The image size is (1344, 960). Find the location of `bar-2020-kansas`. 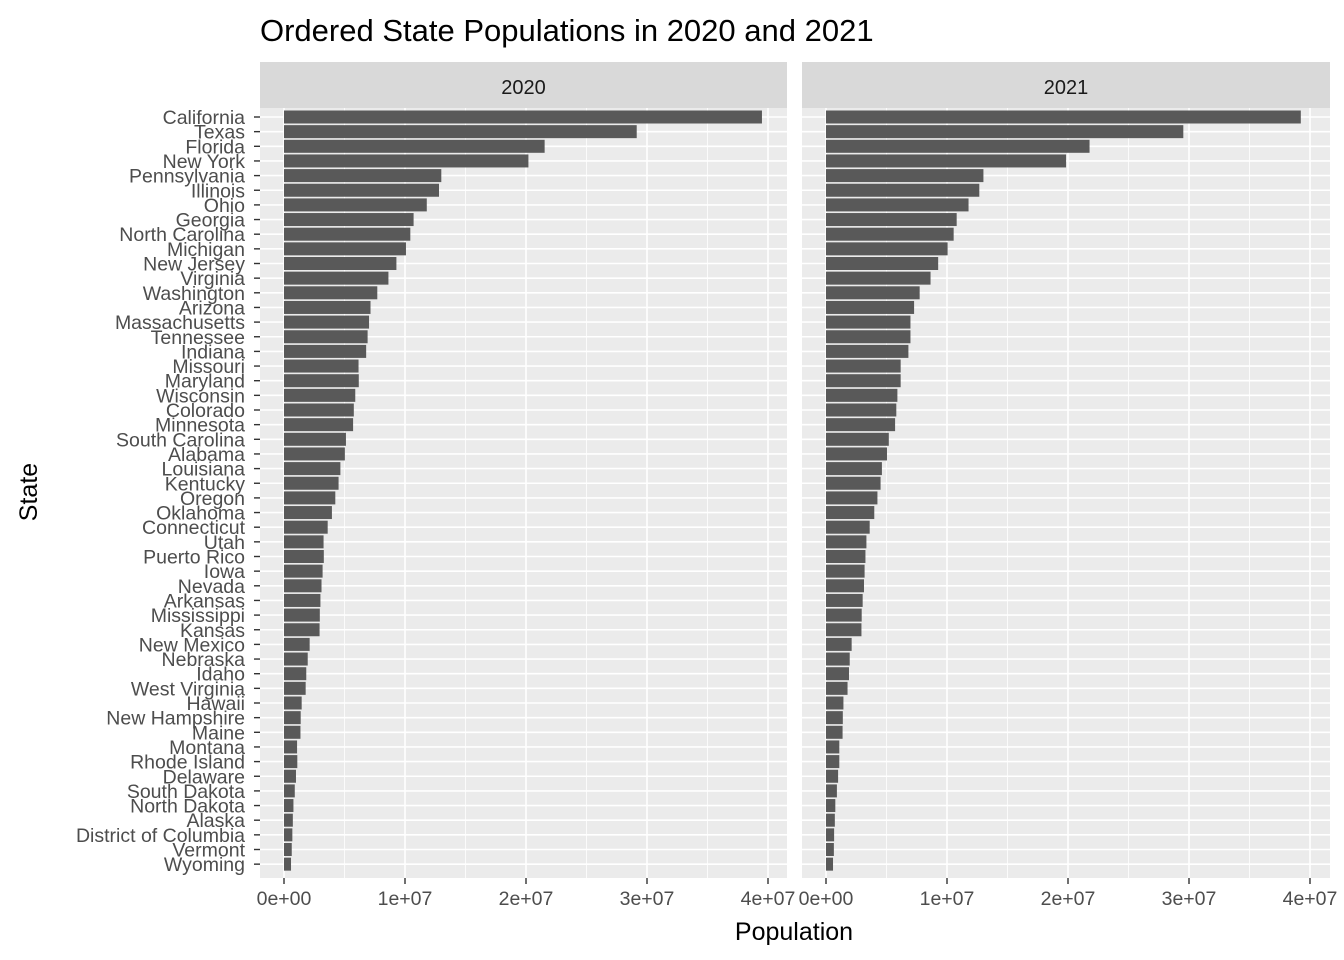

bar-2020-kansas is located at coordinates (302, 630).